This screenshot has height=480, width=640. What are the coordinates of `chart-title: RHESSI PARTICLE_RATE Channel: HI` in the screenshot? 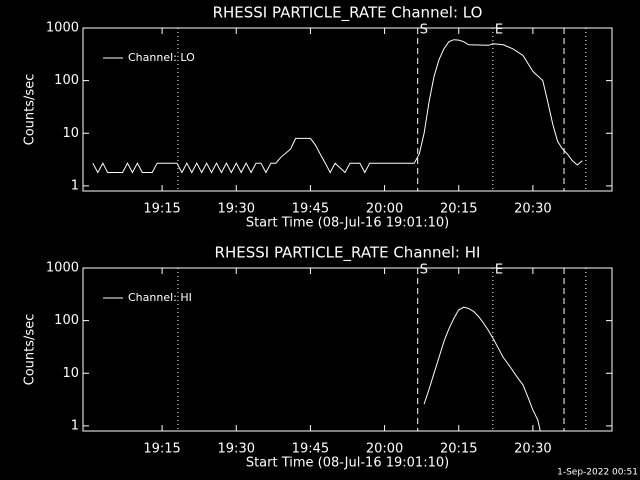 It's located at (348, 253).